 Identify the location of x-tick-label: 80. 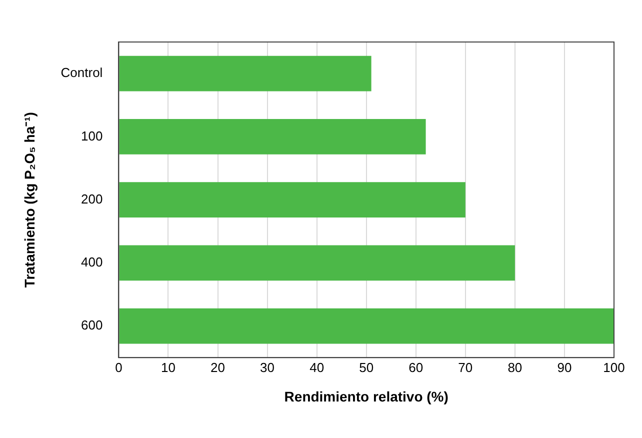
(515, 367).